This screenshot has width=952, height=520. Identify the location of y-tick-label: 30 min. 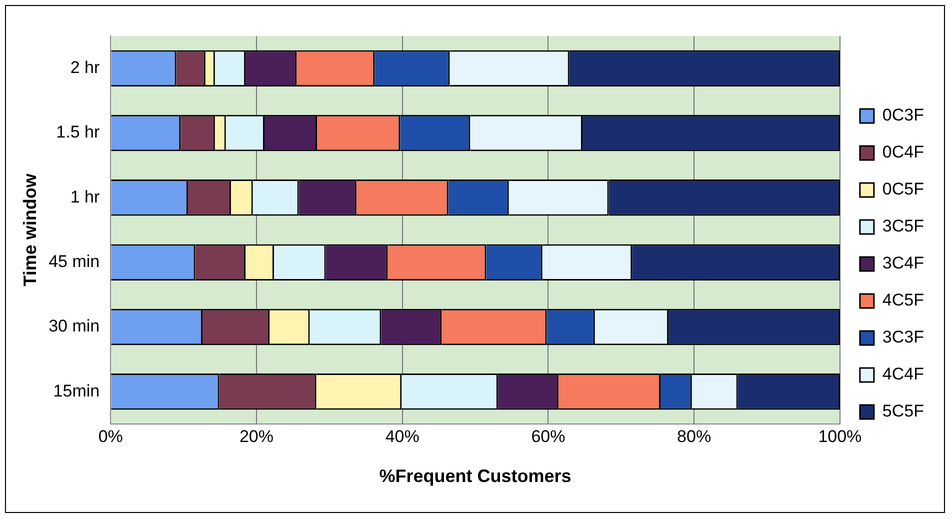
(74, 326).